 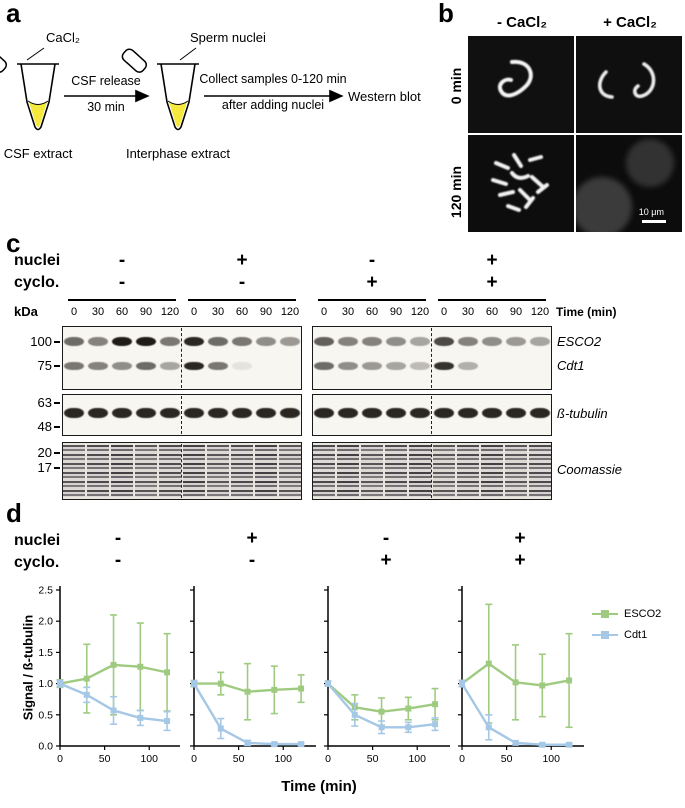 I want to click on thirty-min-label: 30 min, so click(x=106, y=107).